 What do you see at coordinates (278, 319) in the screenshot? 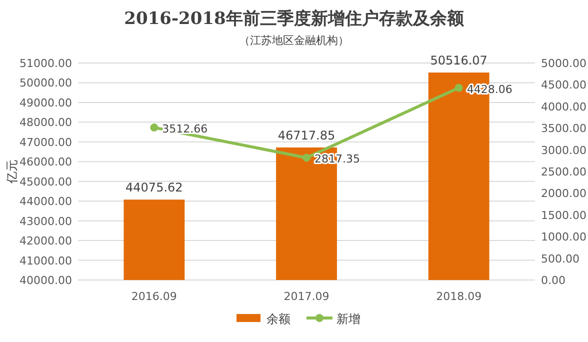
I see `legend-label: 余额` at bounding box center [278, 319].